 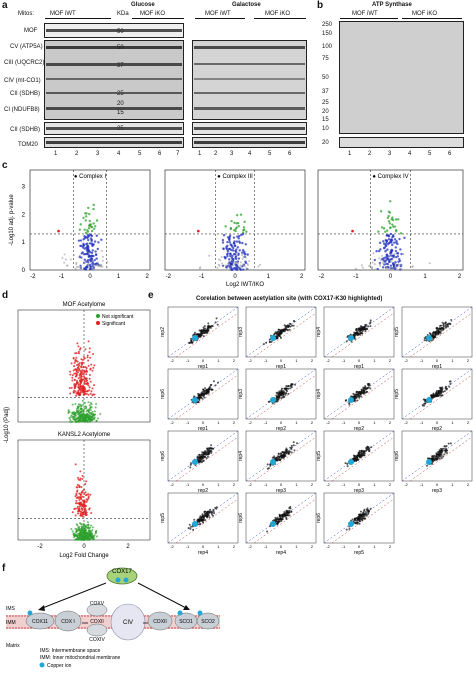 What do you see at coordinates (208, 621) in the screenshot?
I see `sco2-complex` at bounding box center [208, 621].